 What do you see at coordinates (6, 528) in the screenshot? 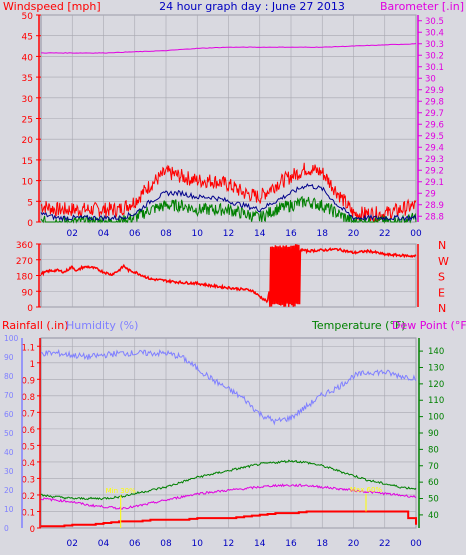
I see `humidity-tick-label: 0` at bounding box center [6, 528].